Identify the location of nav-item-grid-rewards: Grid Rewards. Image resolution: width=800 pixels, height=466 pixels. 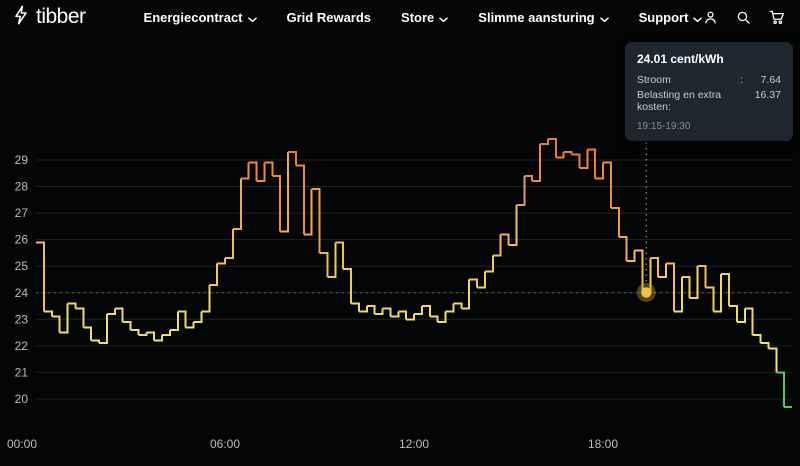
(329, 17).